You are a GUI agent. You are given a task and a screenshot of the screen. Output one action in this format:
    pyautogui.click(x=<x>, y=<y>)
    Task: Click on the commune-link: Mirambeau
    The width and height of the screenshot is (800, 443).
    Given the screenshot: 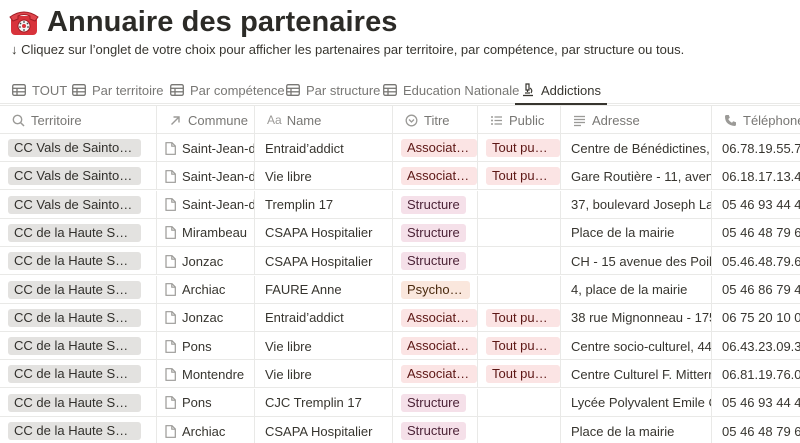 What is the action you would take?
    pyautogui.click(x=206, y=232)
    